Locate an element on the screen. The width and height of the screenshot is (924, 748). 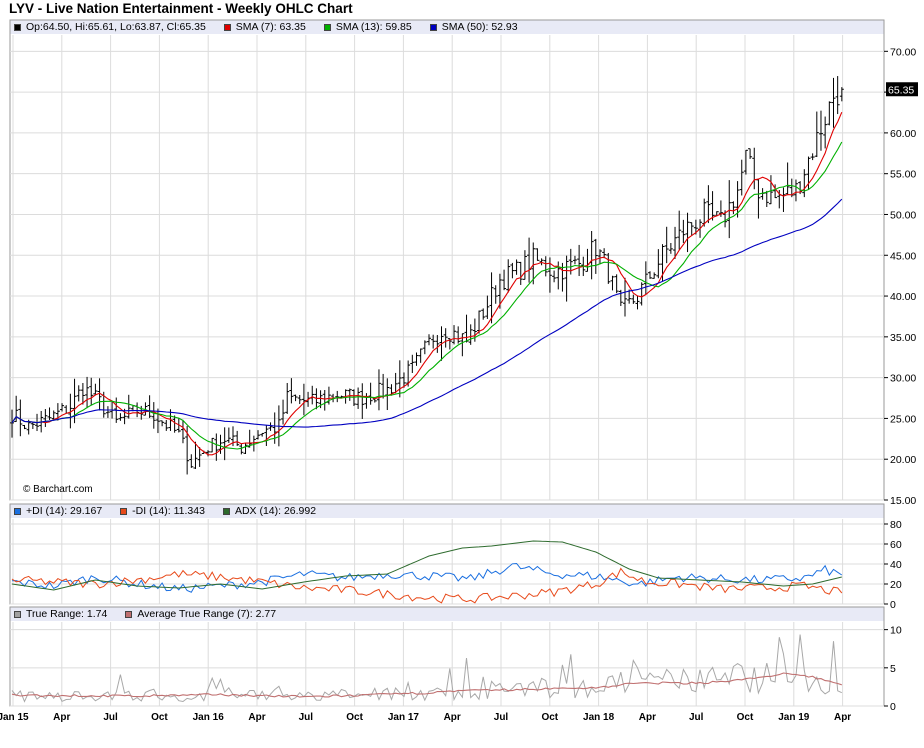
last-price-tag is located at coordinates (902, 89).